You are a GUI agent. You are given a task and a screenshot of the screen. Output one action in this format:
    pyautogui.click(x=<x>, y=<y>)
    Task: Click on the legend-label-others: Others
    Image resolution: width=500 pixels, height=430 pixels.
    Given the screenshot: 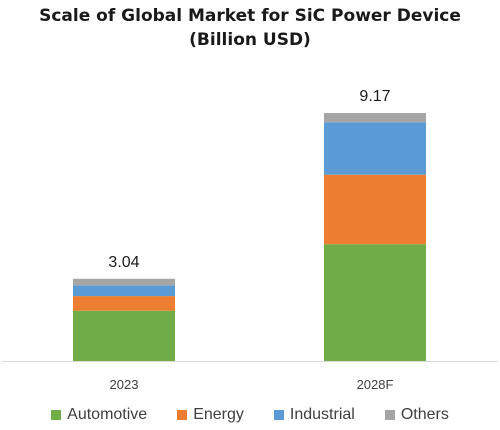 What is the action you would take?
    pyautogui.click(x=424, y=414)
    